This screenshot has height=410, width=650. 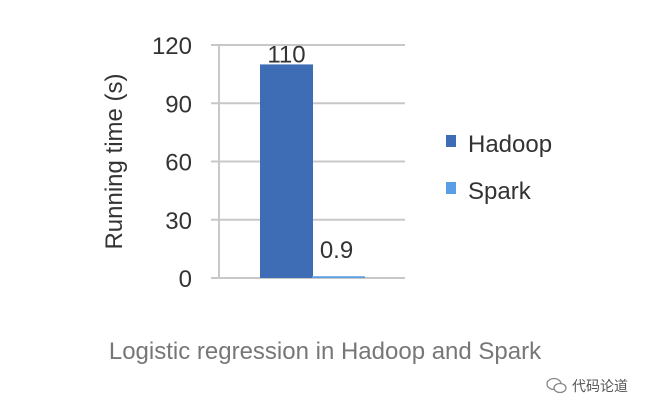 What do you see at coordinates (510, 144) in the screenshot?
I see `legend-label-hadoop: Hadoop` at bounding box center [510, 144].